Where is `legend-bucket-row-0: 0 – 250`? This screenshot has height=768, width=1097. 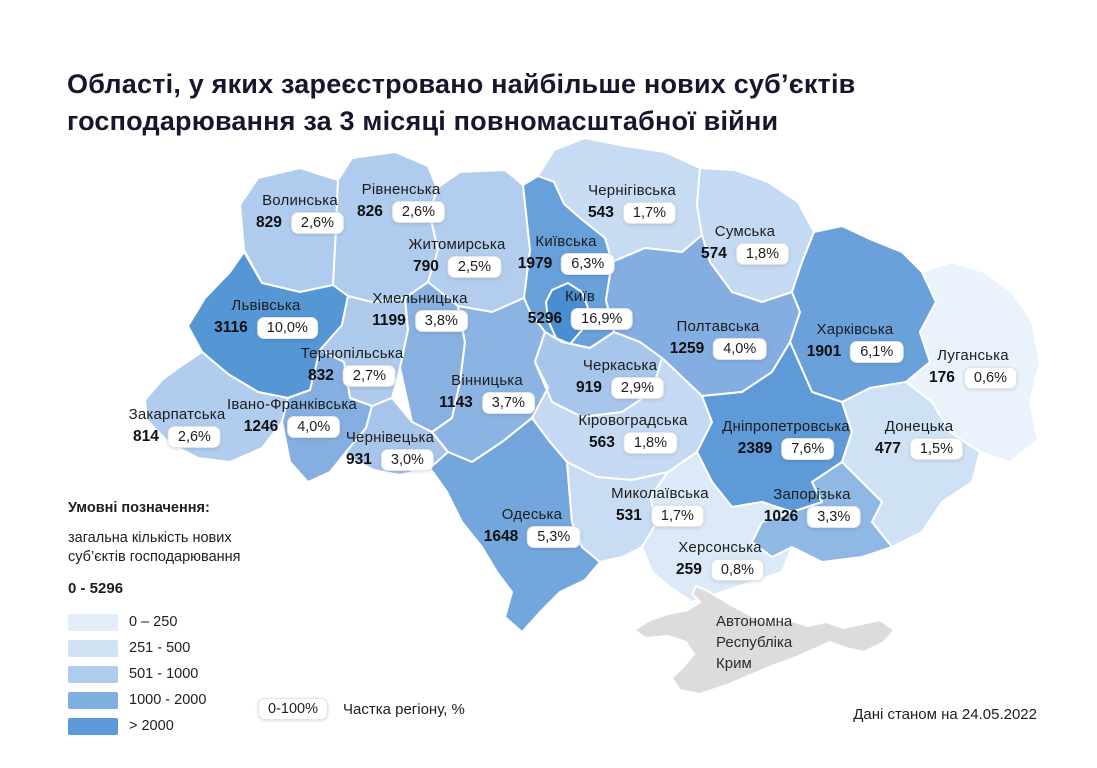 legend-bucket-row-0: 0 – 250 is located at coordinates (203, 622).